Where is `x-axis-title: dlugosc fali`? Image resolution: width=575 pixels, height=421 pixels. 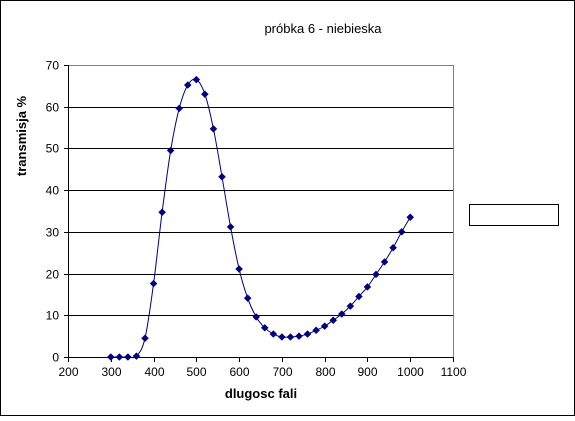
x-axis-title: dlugosc fali is located at coordinates (261, 393).